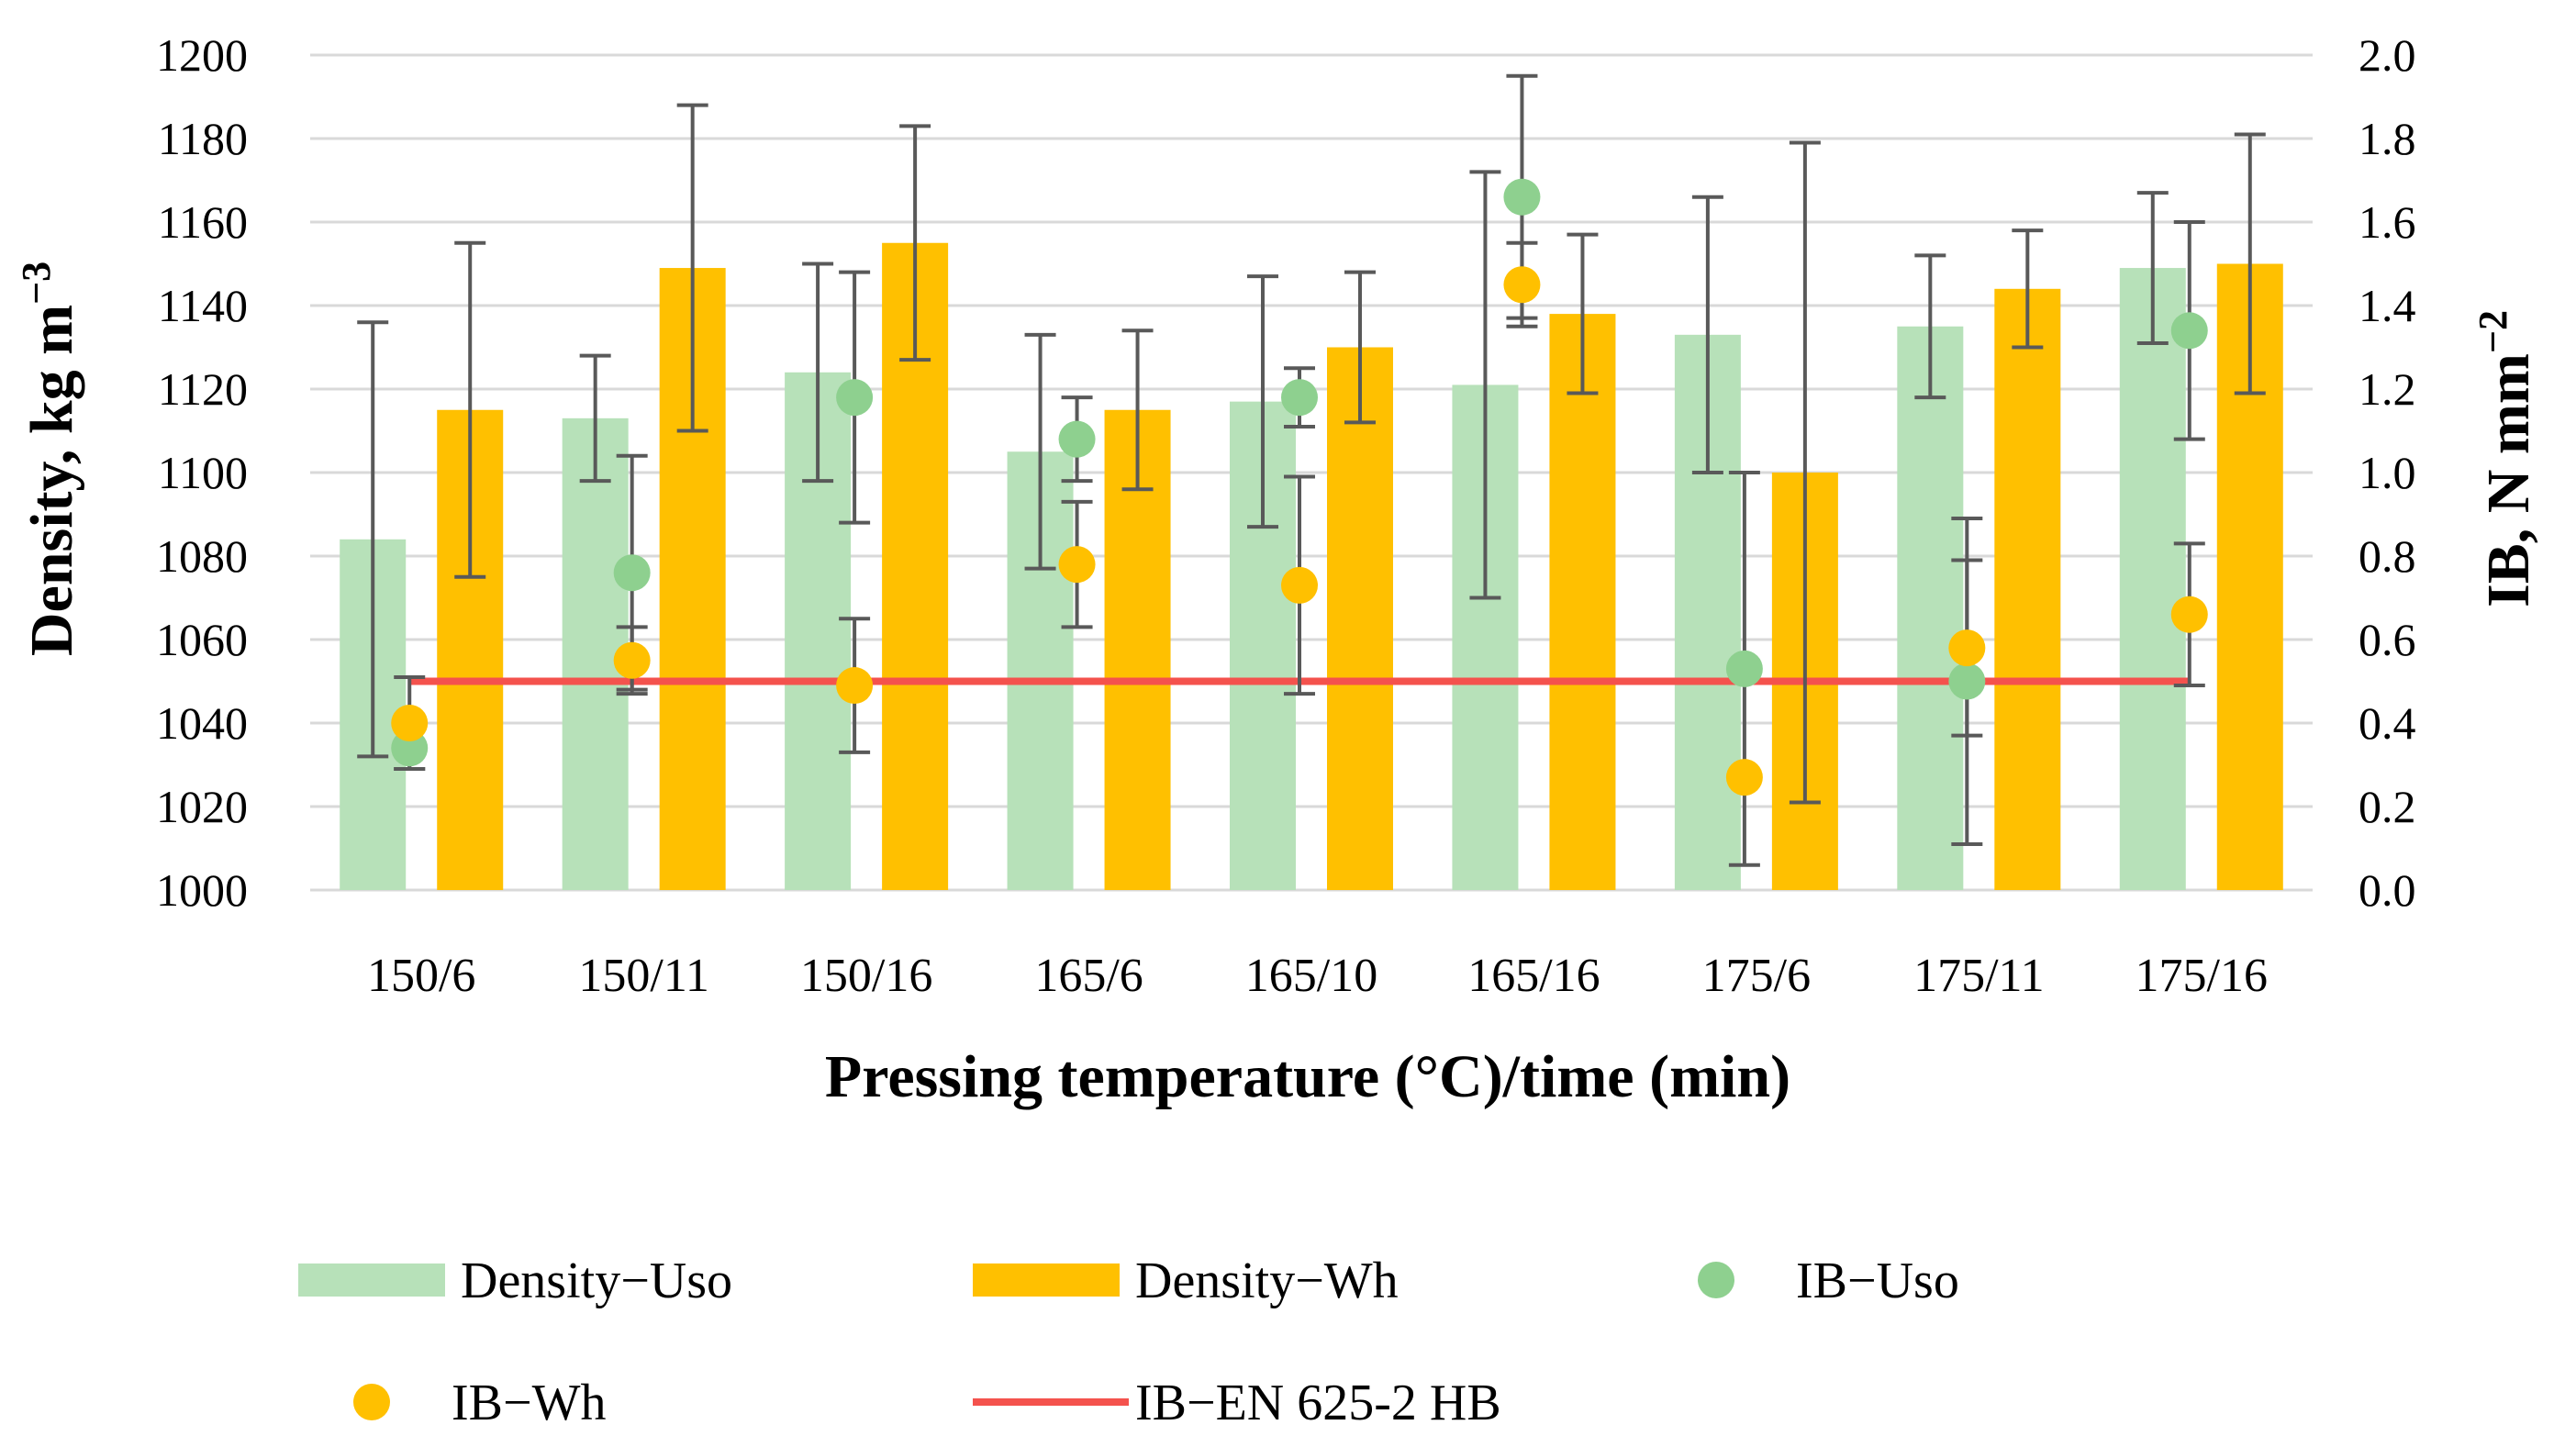  Describe the element at coordinates (2202, 976) in the screenshot. I see `x-tick-label: 175/16` at that location.